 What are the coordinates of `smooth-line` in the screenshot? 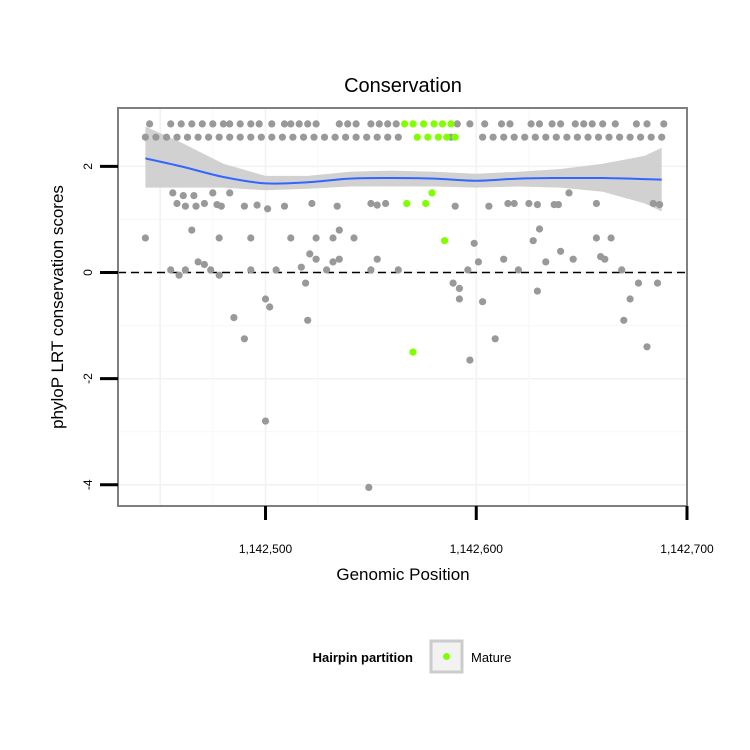 It's located at (403, 171).